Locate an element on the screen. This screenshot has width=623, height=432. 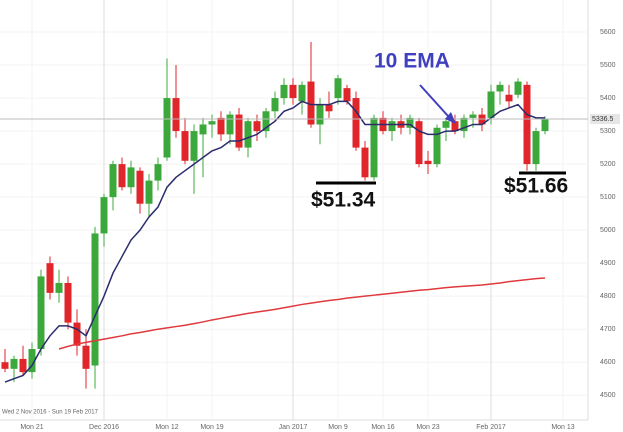
x-tick-label: Mon 9 is located at coordinates (338, 427).